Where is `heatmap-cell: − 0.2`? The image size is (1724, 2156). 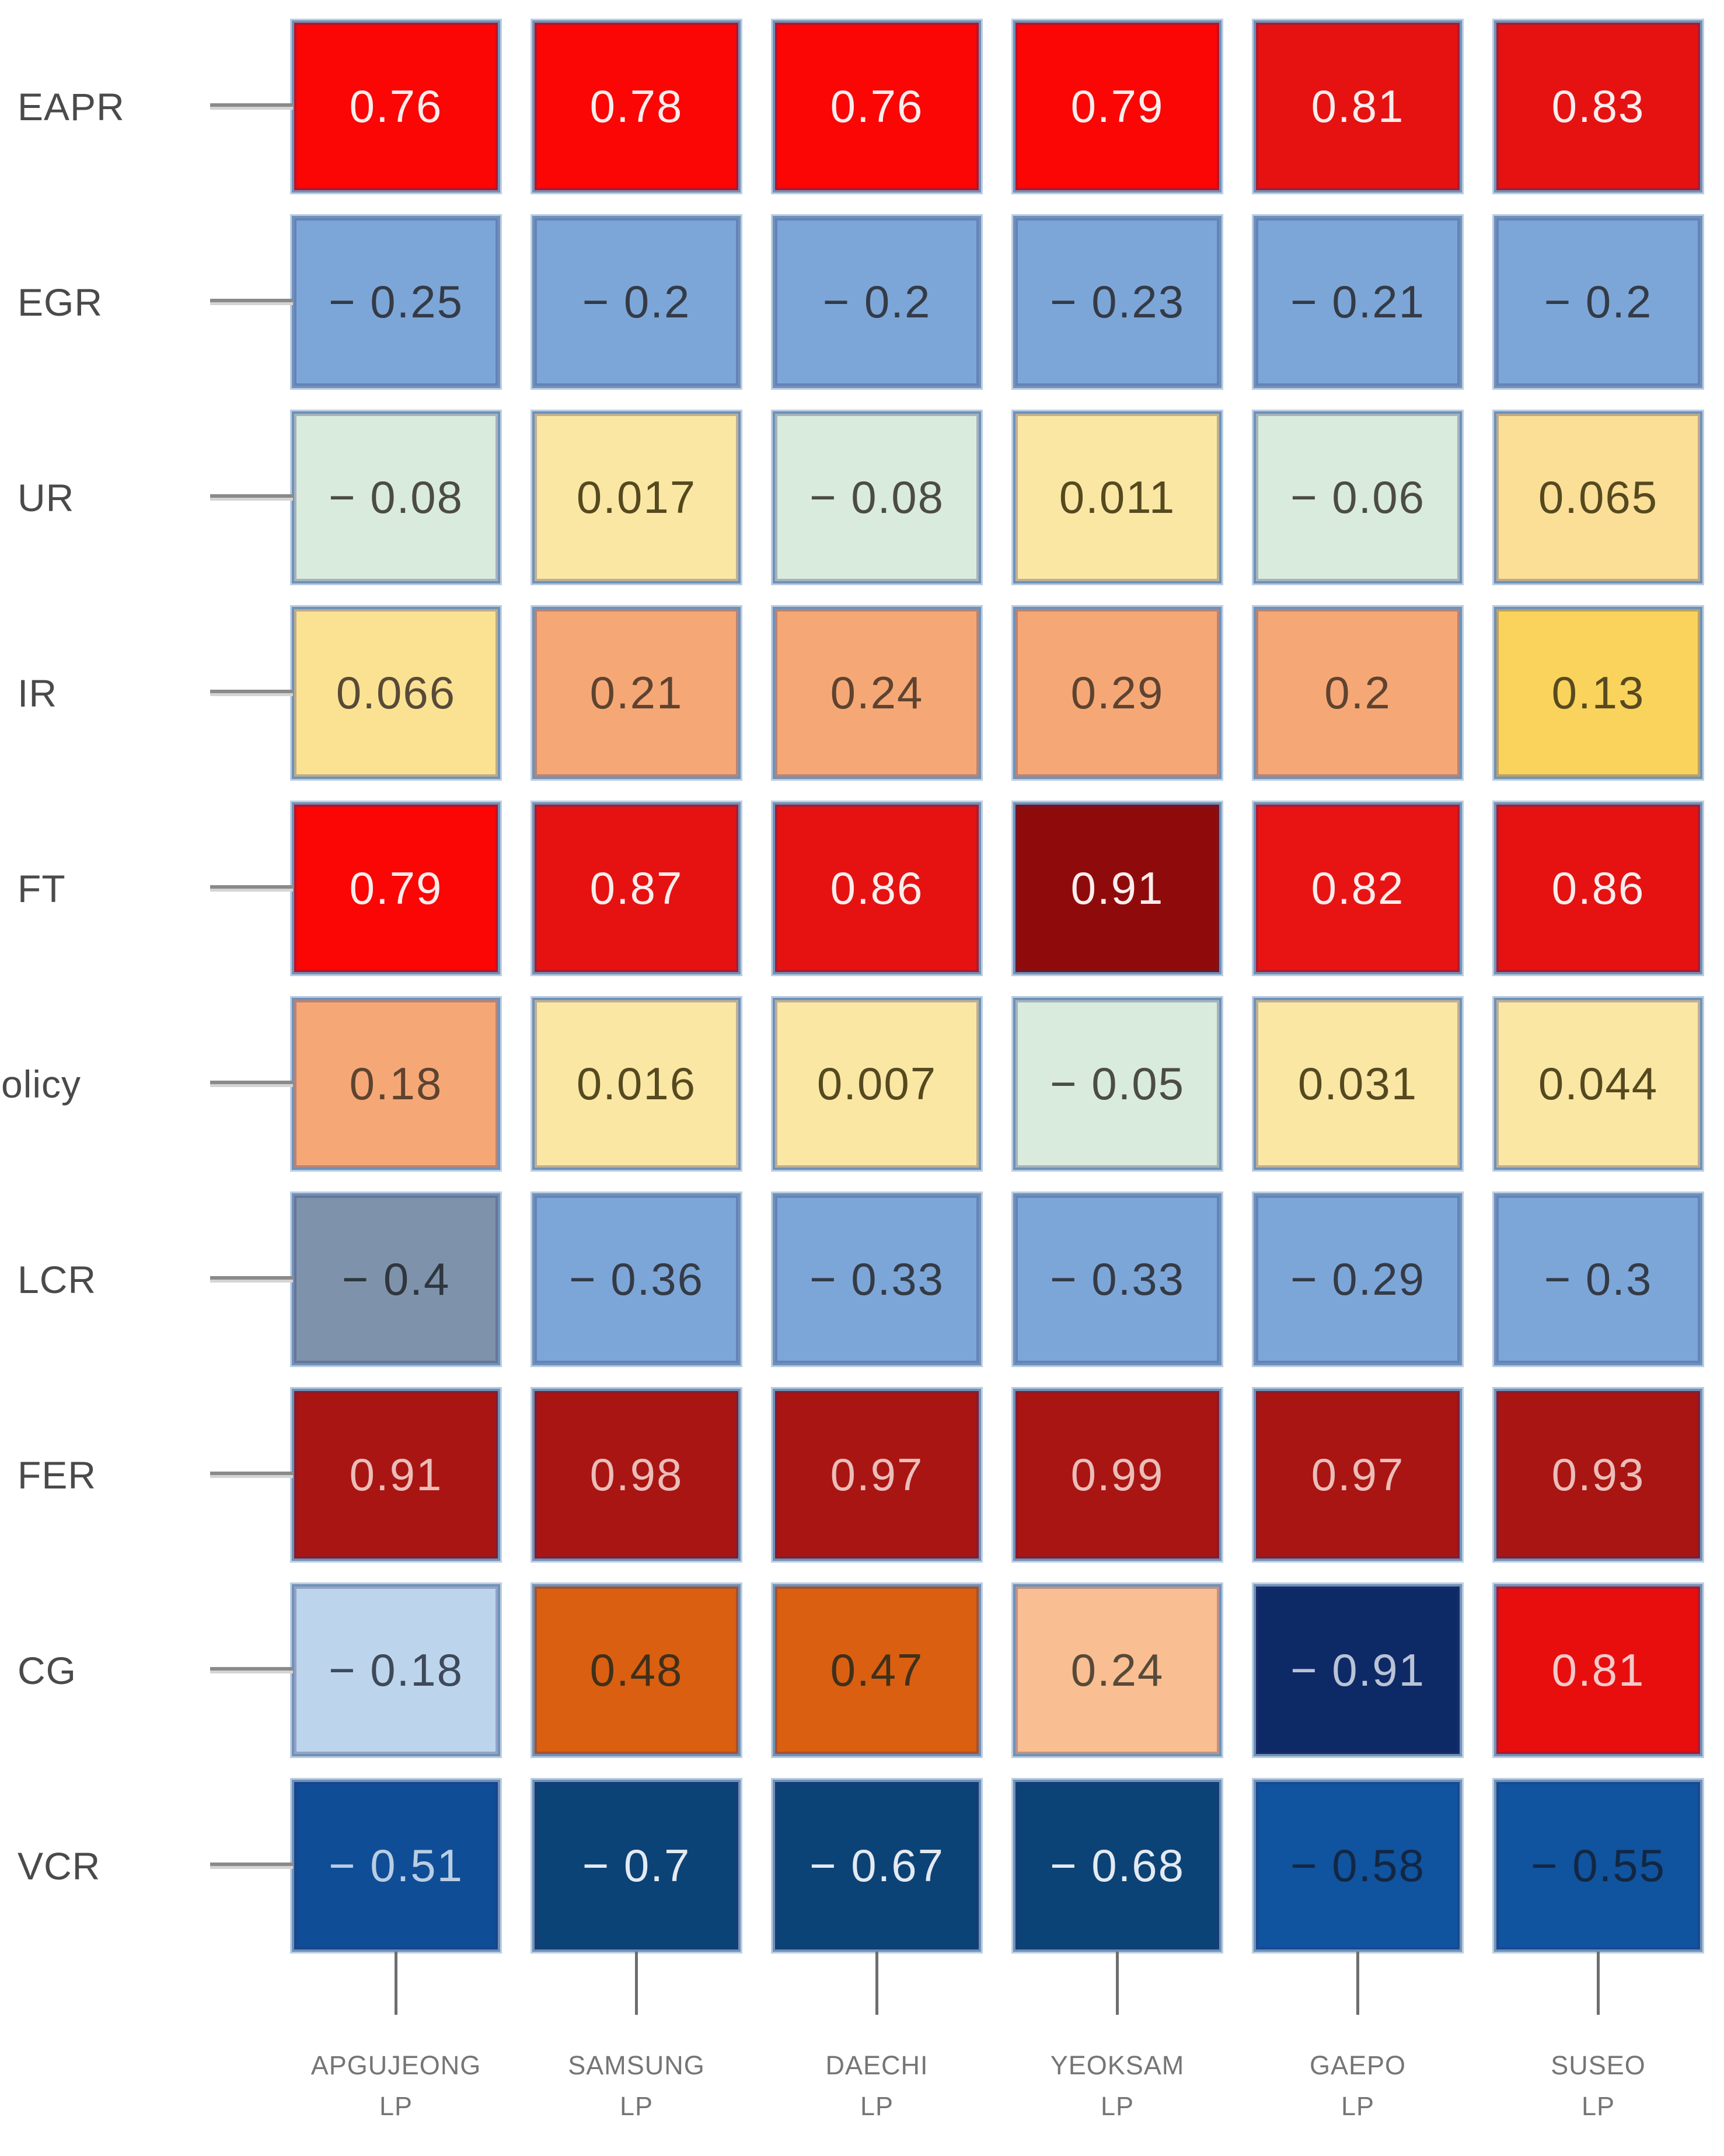 heatmap-cell: − 0.2 is located at coordinates (877, 302).